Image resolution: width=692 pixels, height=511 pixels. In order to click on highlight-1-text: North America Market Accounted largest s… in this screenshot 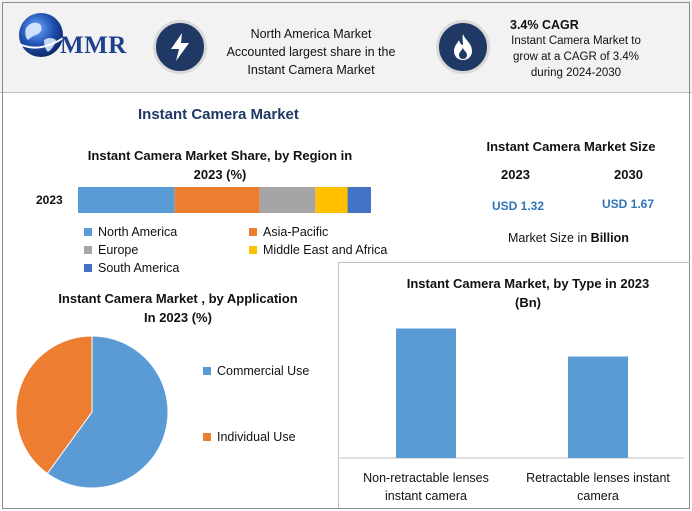, I will do `click(311, 52)`.